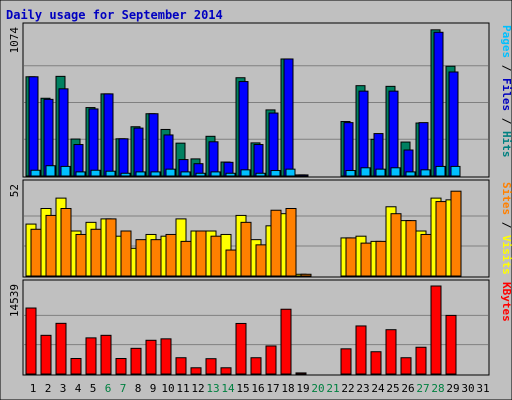 The image size is (512, 400). I want to click on x-tick-label-27: 27, so click(422, 388).